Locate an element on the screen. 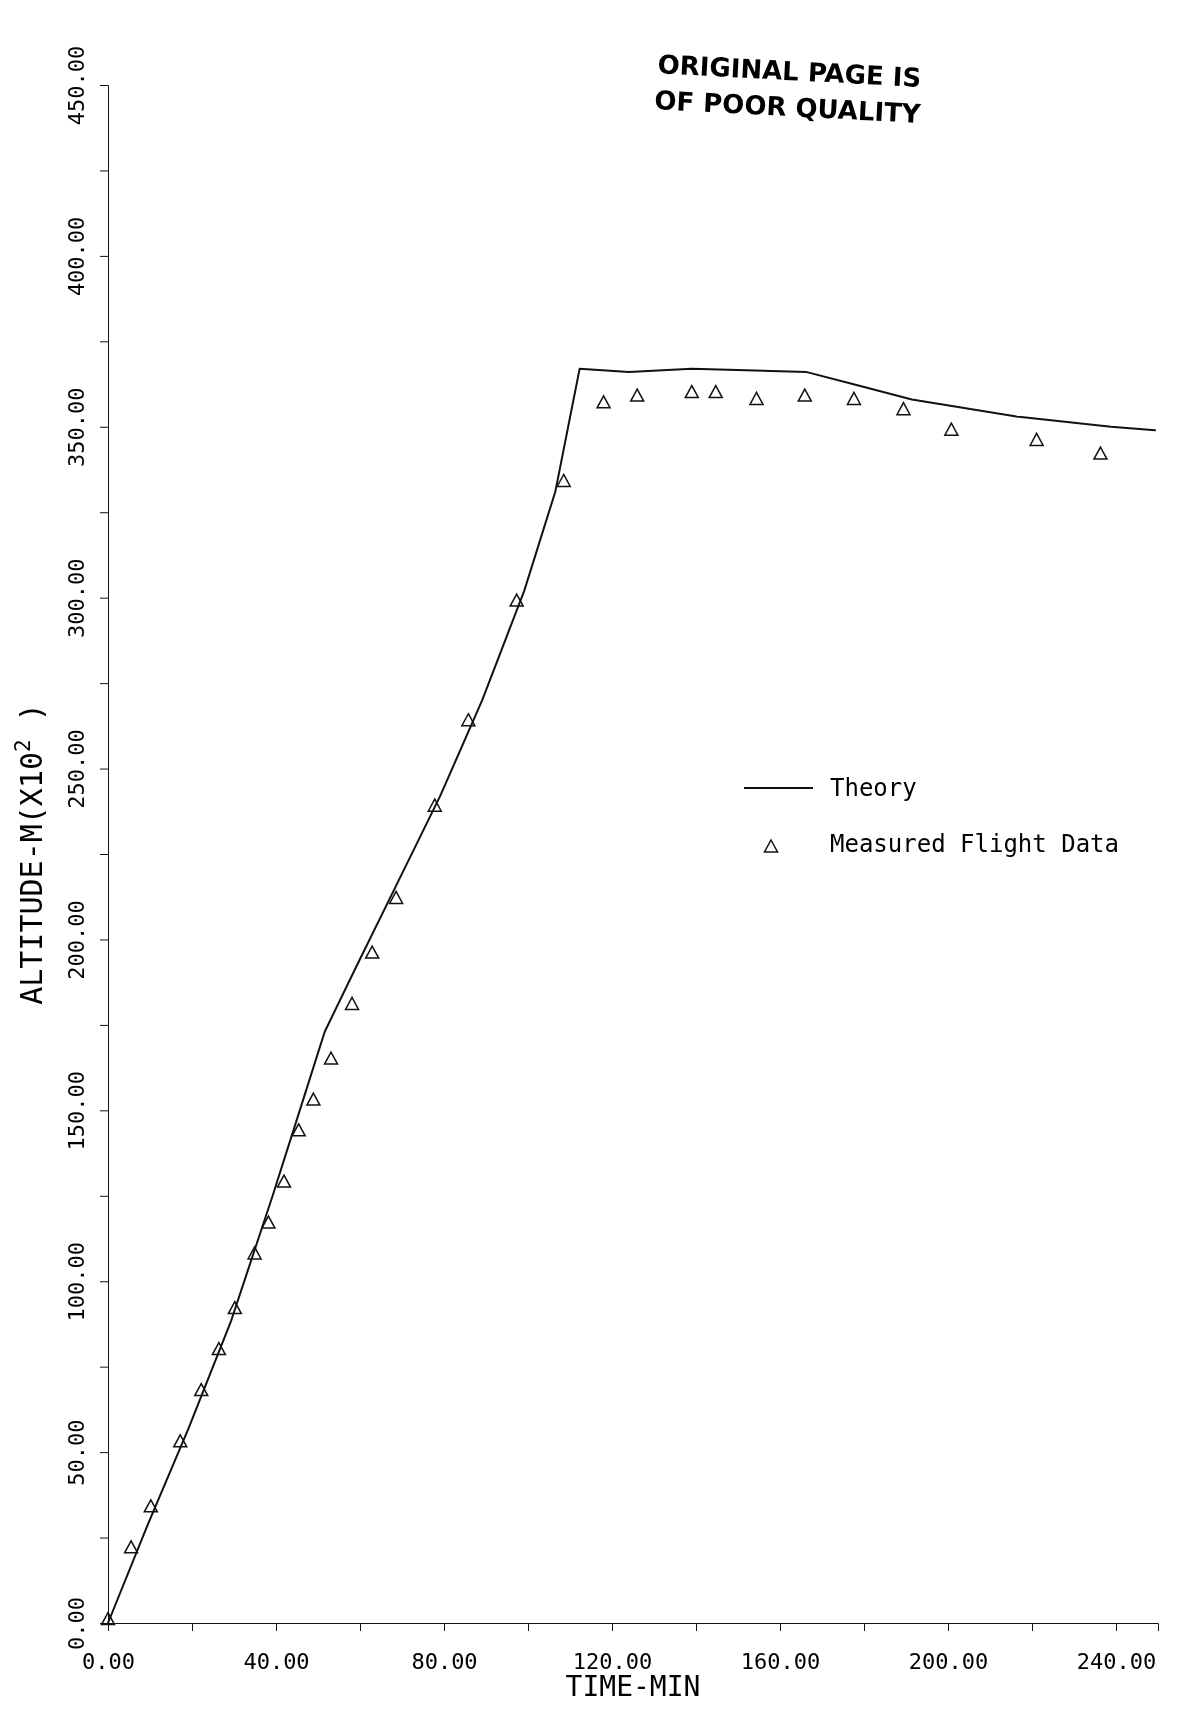 The image size is (1190, 1724). legend-label: Measured Flight Data is located at coordinates (974, 844).